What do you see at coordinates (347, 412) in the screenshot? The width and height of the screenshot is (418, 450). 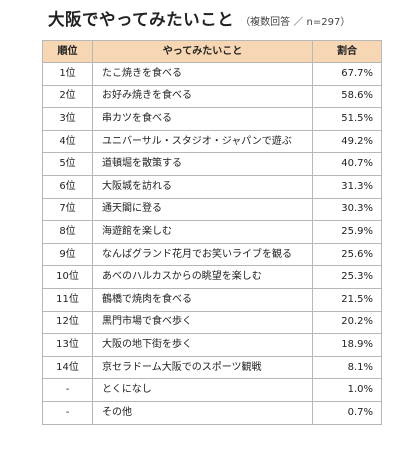 I see `percentage-cell: 0.7%` at bounding box center [347, 412].